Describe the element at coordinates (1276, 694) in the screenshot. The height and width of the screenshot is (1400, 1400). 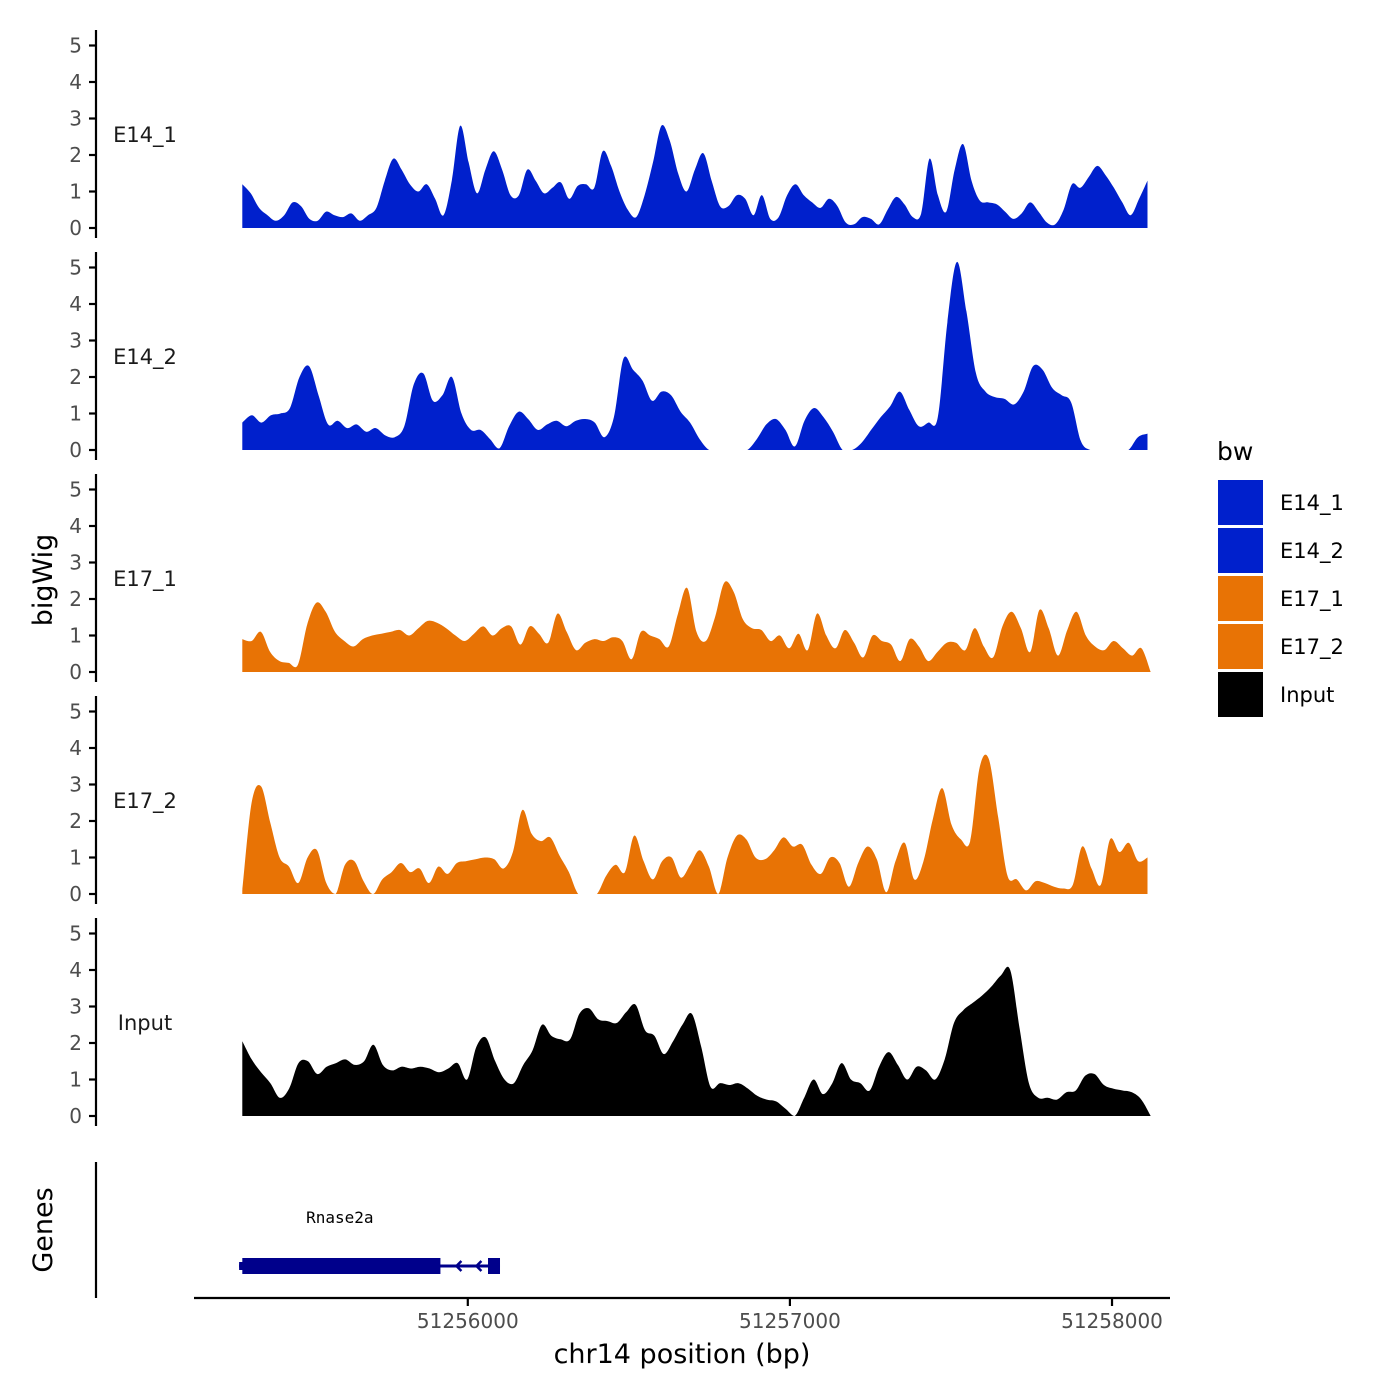
I see `legend-item-input: Input` at that location.